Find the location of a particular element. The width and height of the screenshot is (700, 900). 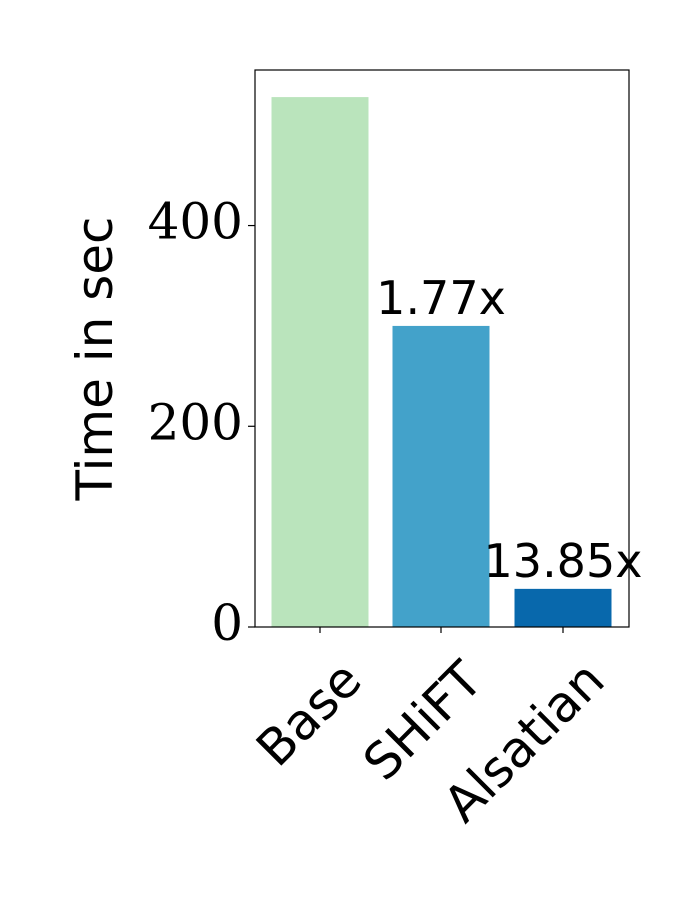

data-label-shift: 1.77x is located at coordinates (441, 298).